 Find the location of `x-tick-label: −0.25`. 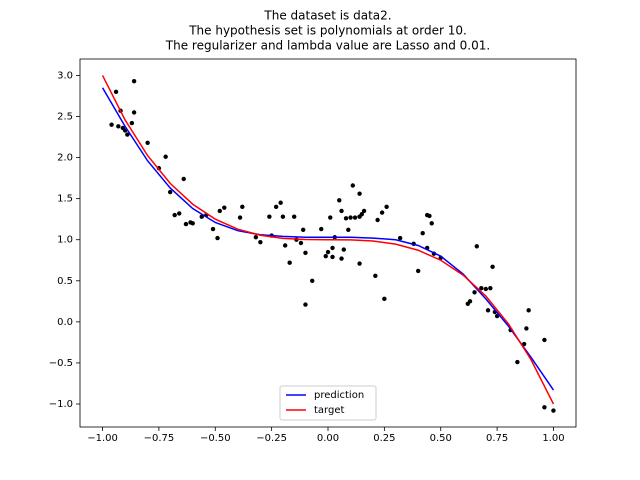

x-tick-label: −0.25 is located at coordinates (271, 438).